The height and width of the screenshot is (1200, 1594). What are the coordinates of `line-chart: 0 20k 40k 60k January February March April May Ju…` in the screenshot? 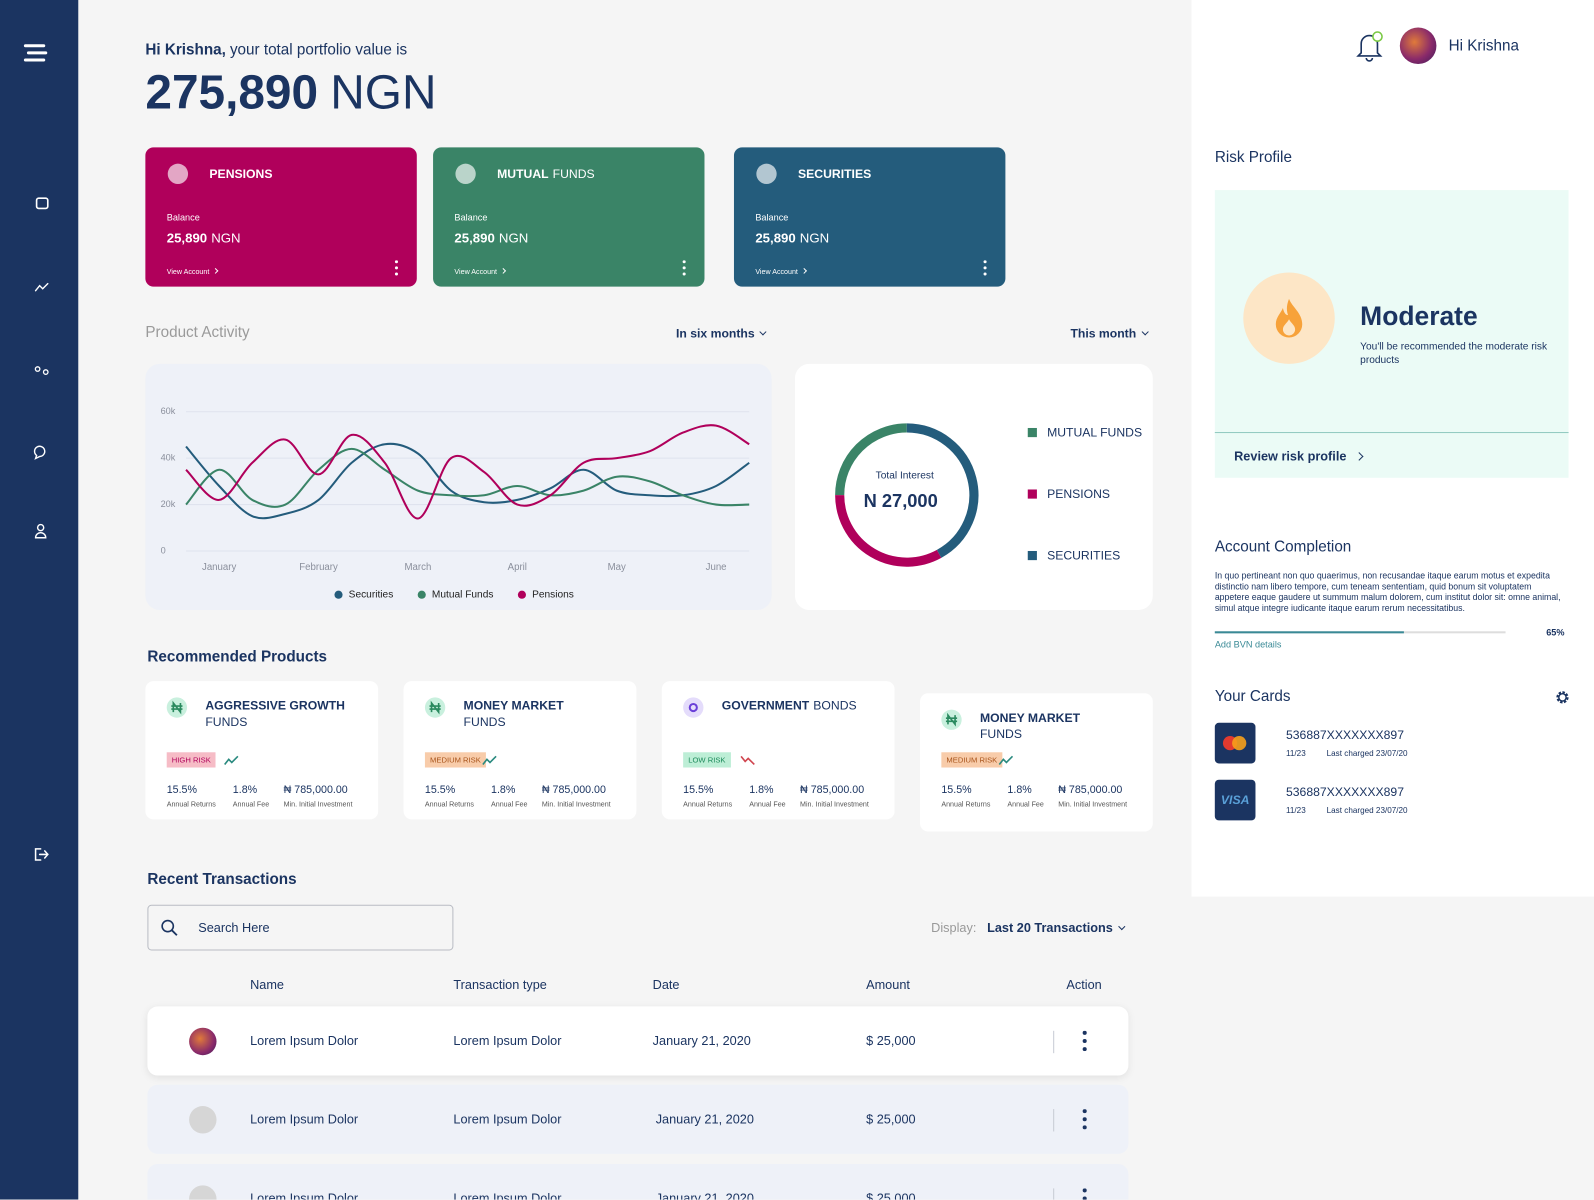 It's located at (455, 503).